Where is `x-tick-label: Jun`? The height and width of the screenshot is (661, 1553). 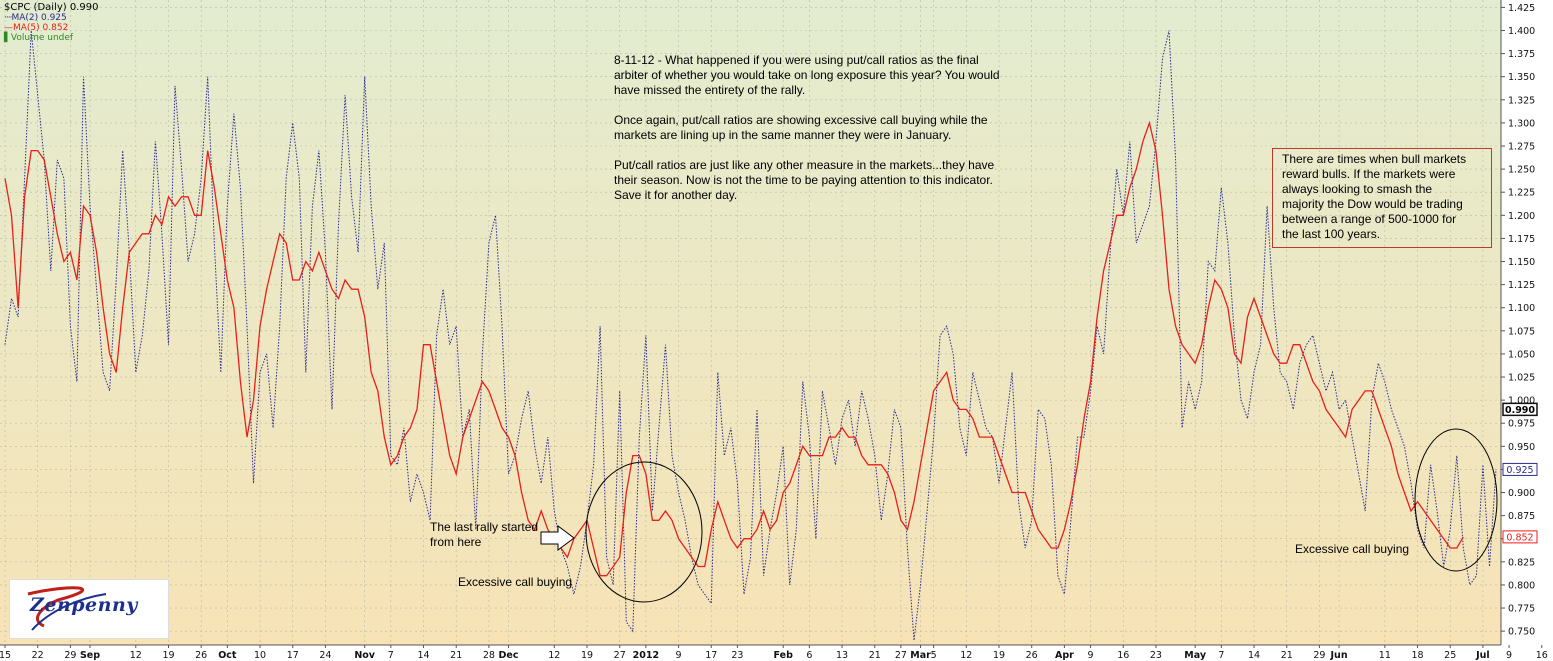
x-tick-label: Jun is located at coordinates (1339, 655).